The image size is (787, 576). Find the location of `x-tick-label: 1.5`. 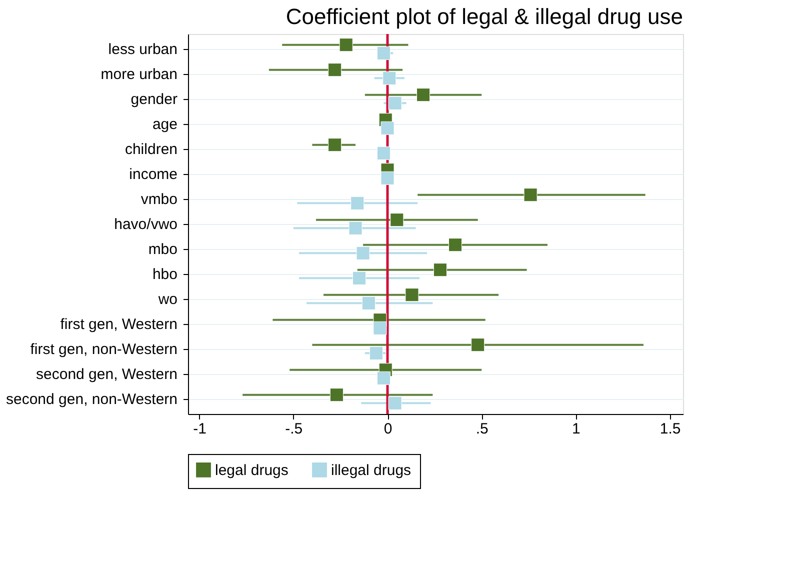

x-tick-label: 1.5 is located at coordinates (670, 429).